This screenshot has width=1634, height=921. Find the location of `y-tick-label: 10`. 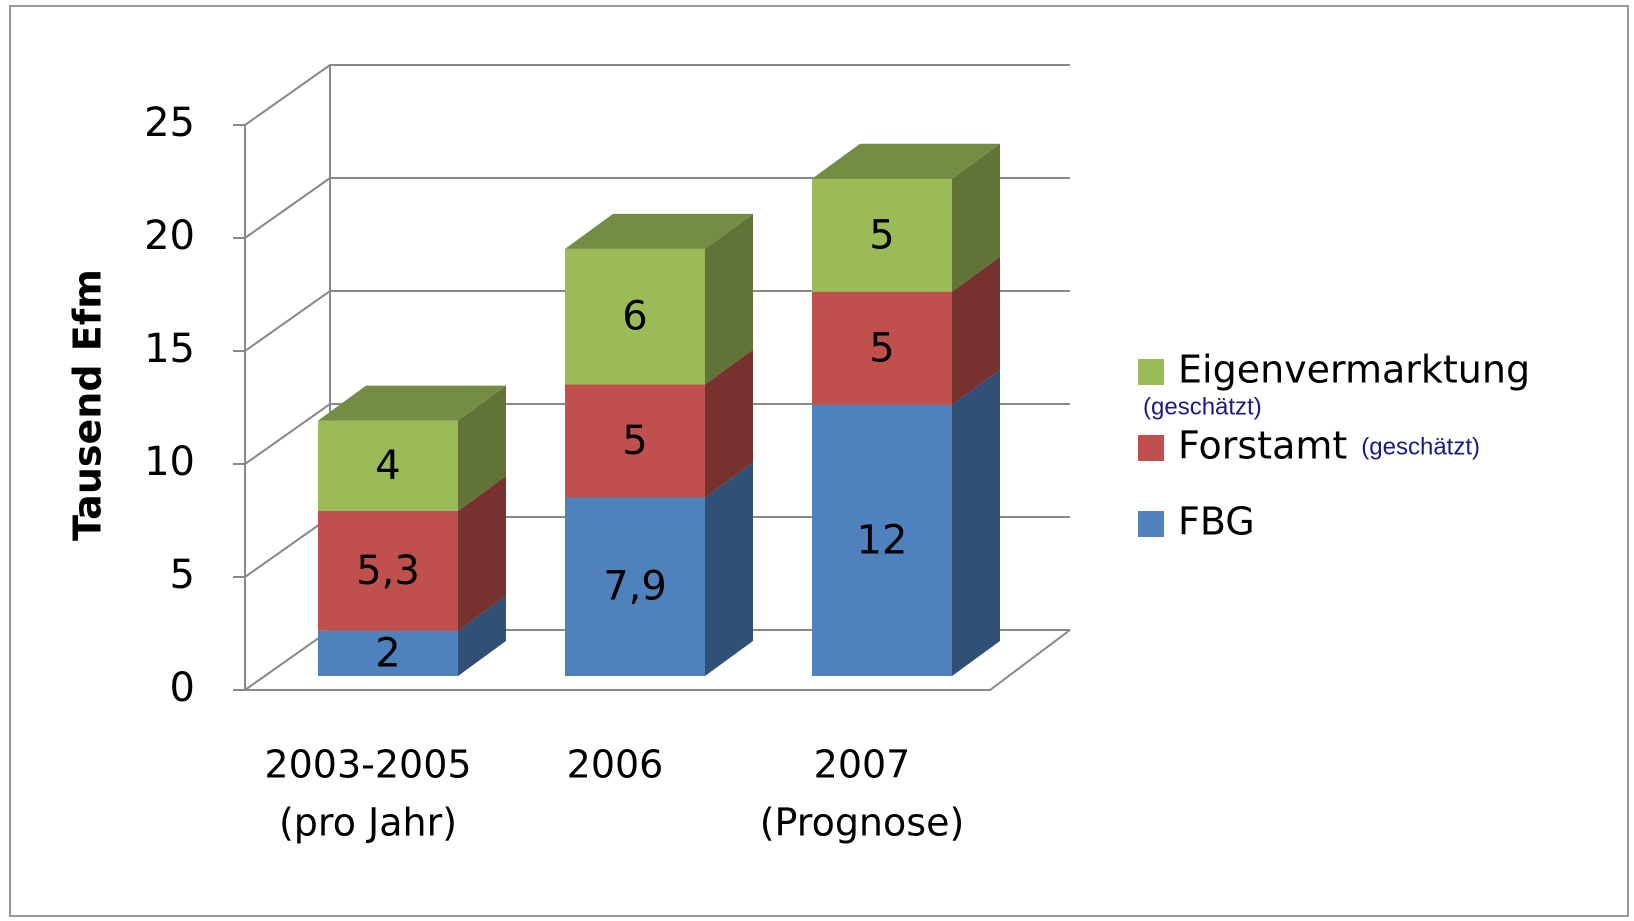

y-tick-label: 10 is located at coordinates (169, 462).